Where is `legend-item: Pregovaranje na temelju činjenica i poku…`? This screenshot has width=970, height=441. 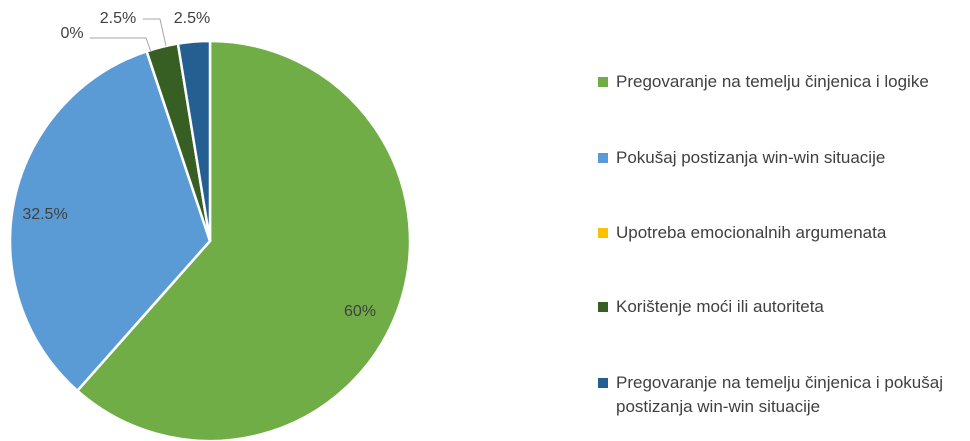
legend-item: Pregovaranje na temelju činjenica i poku… is located at coordinates (773, 395).